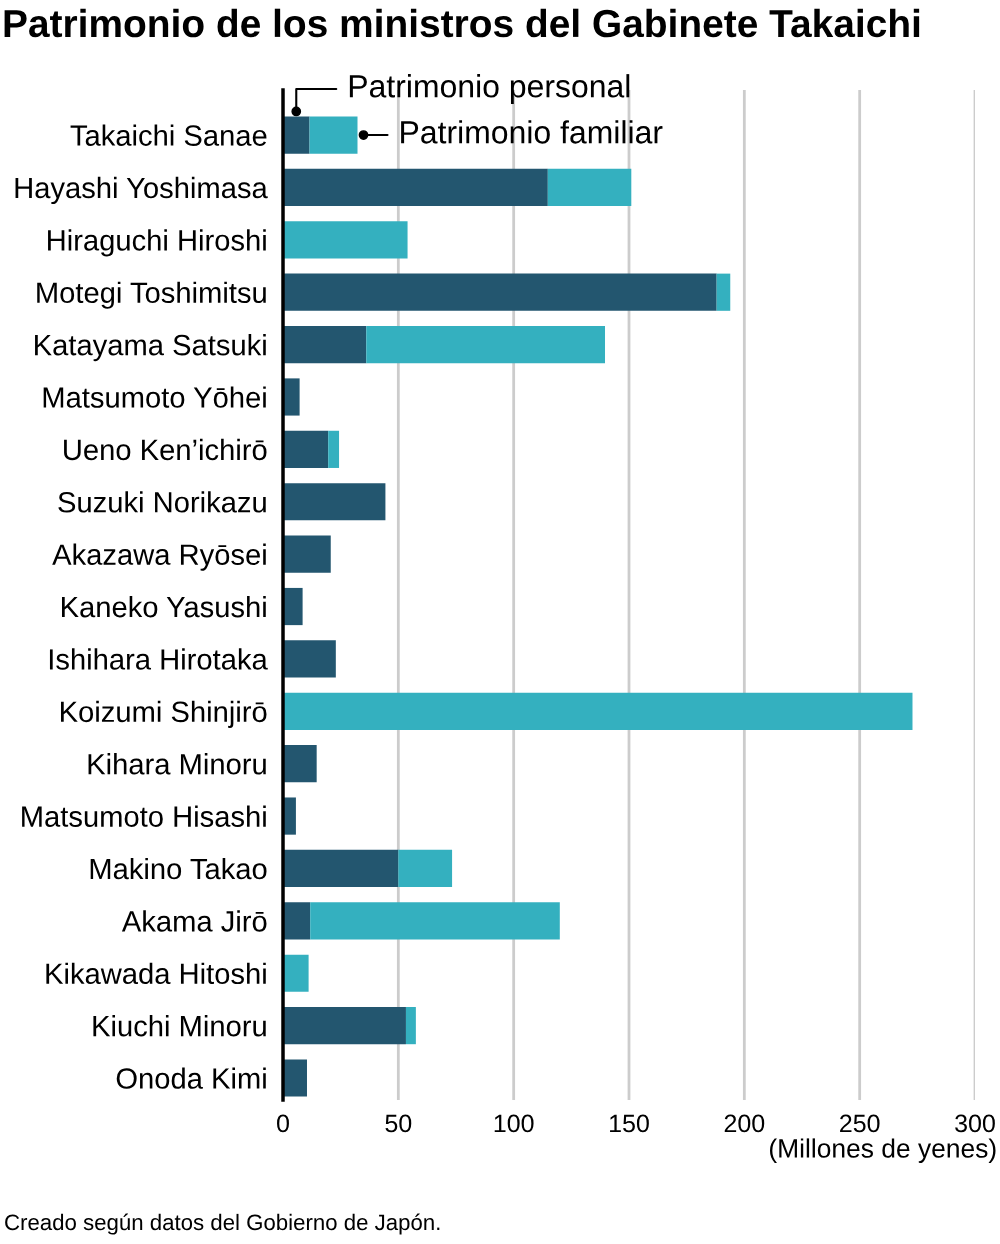 The height and width of the screenshot is (1244, 1000). What do you see at coordinates (154, 397) in the screenshot?
I see `y-tick-label: Matsumoto Yōhei` at bounding box center [154, 397].